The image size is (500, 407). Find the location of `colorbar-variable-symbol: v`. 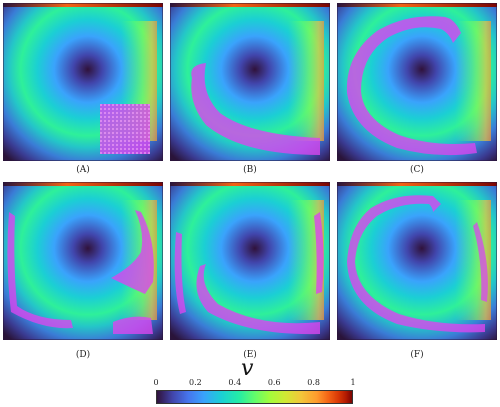

colorbar-variable-symbol: v is located at coordinates (247, 368).